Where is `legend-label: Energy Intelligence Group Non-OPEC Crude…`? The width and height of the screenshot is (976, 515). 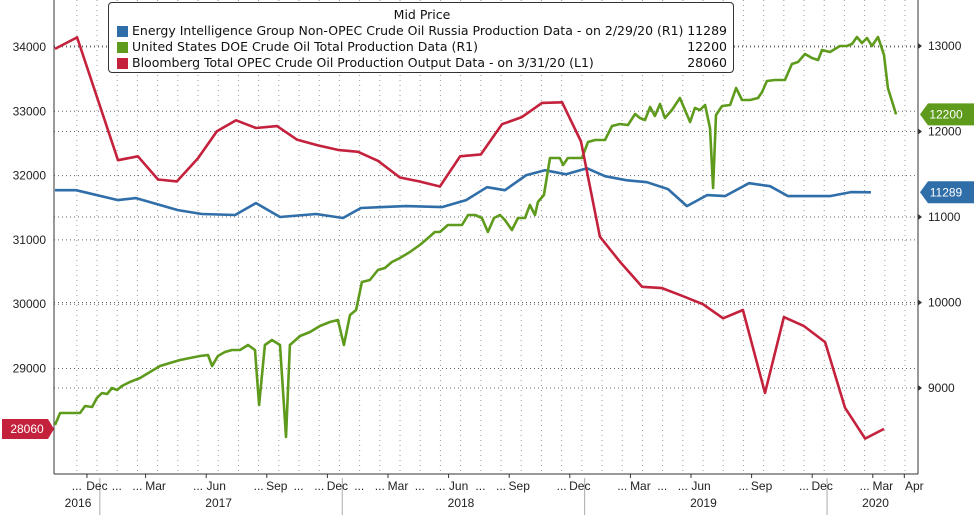
legend-label: Energy Intelligence Group Non-OPEC Crude… is located at coordinates (408, 30).